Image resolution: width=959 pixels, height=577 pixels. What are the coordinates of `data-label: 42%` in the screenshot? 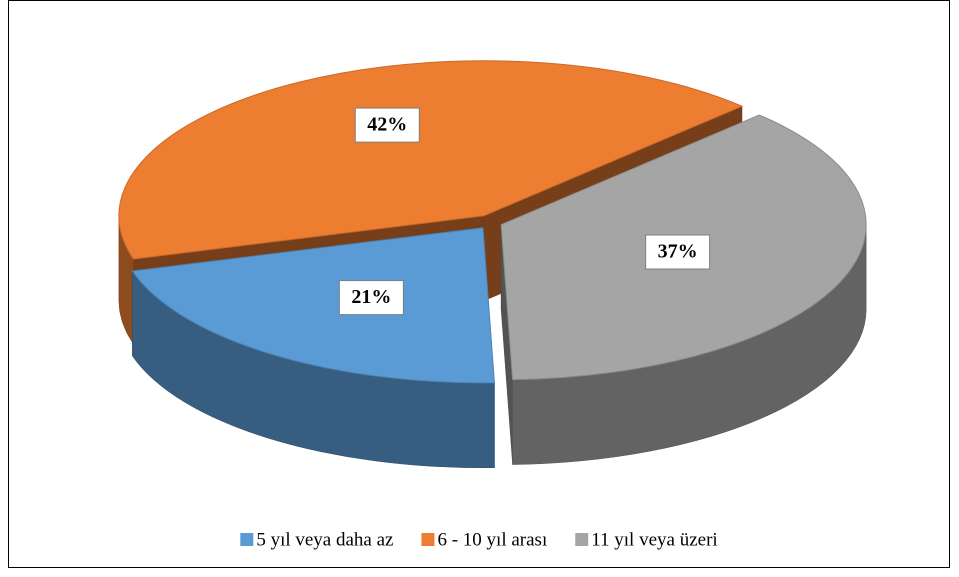 It's located at (387, 125).